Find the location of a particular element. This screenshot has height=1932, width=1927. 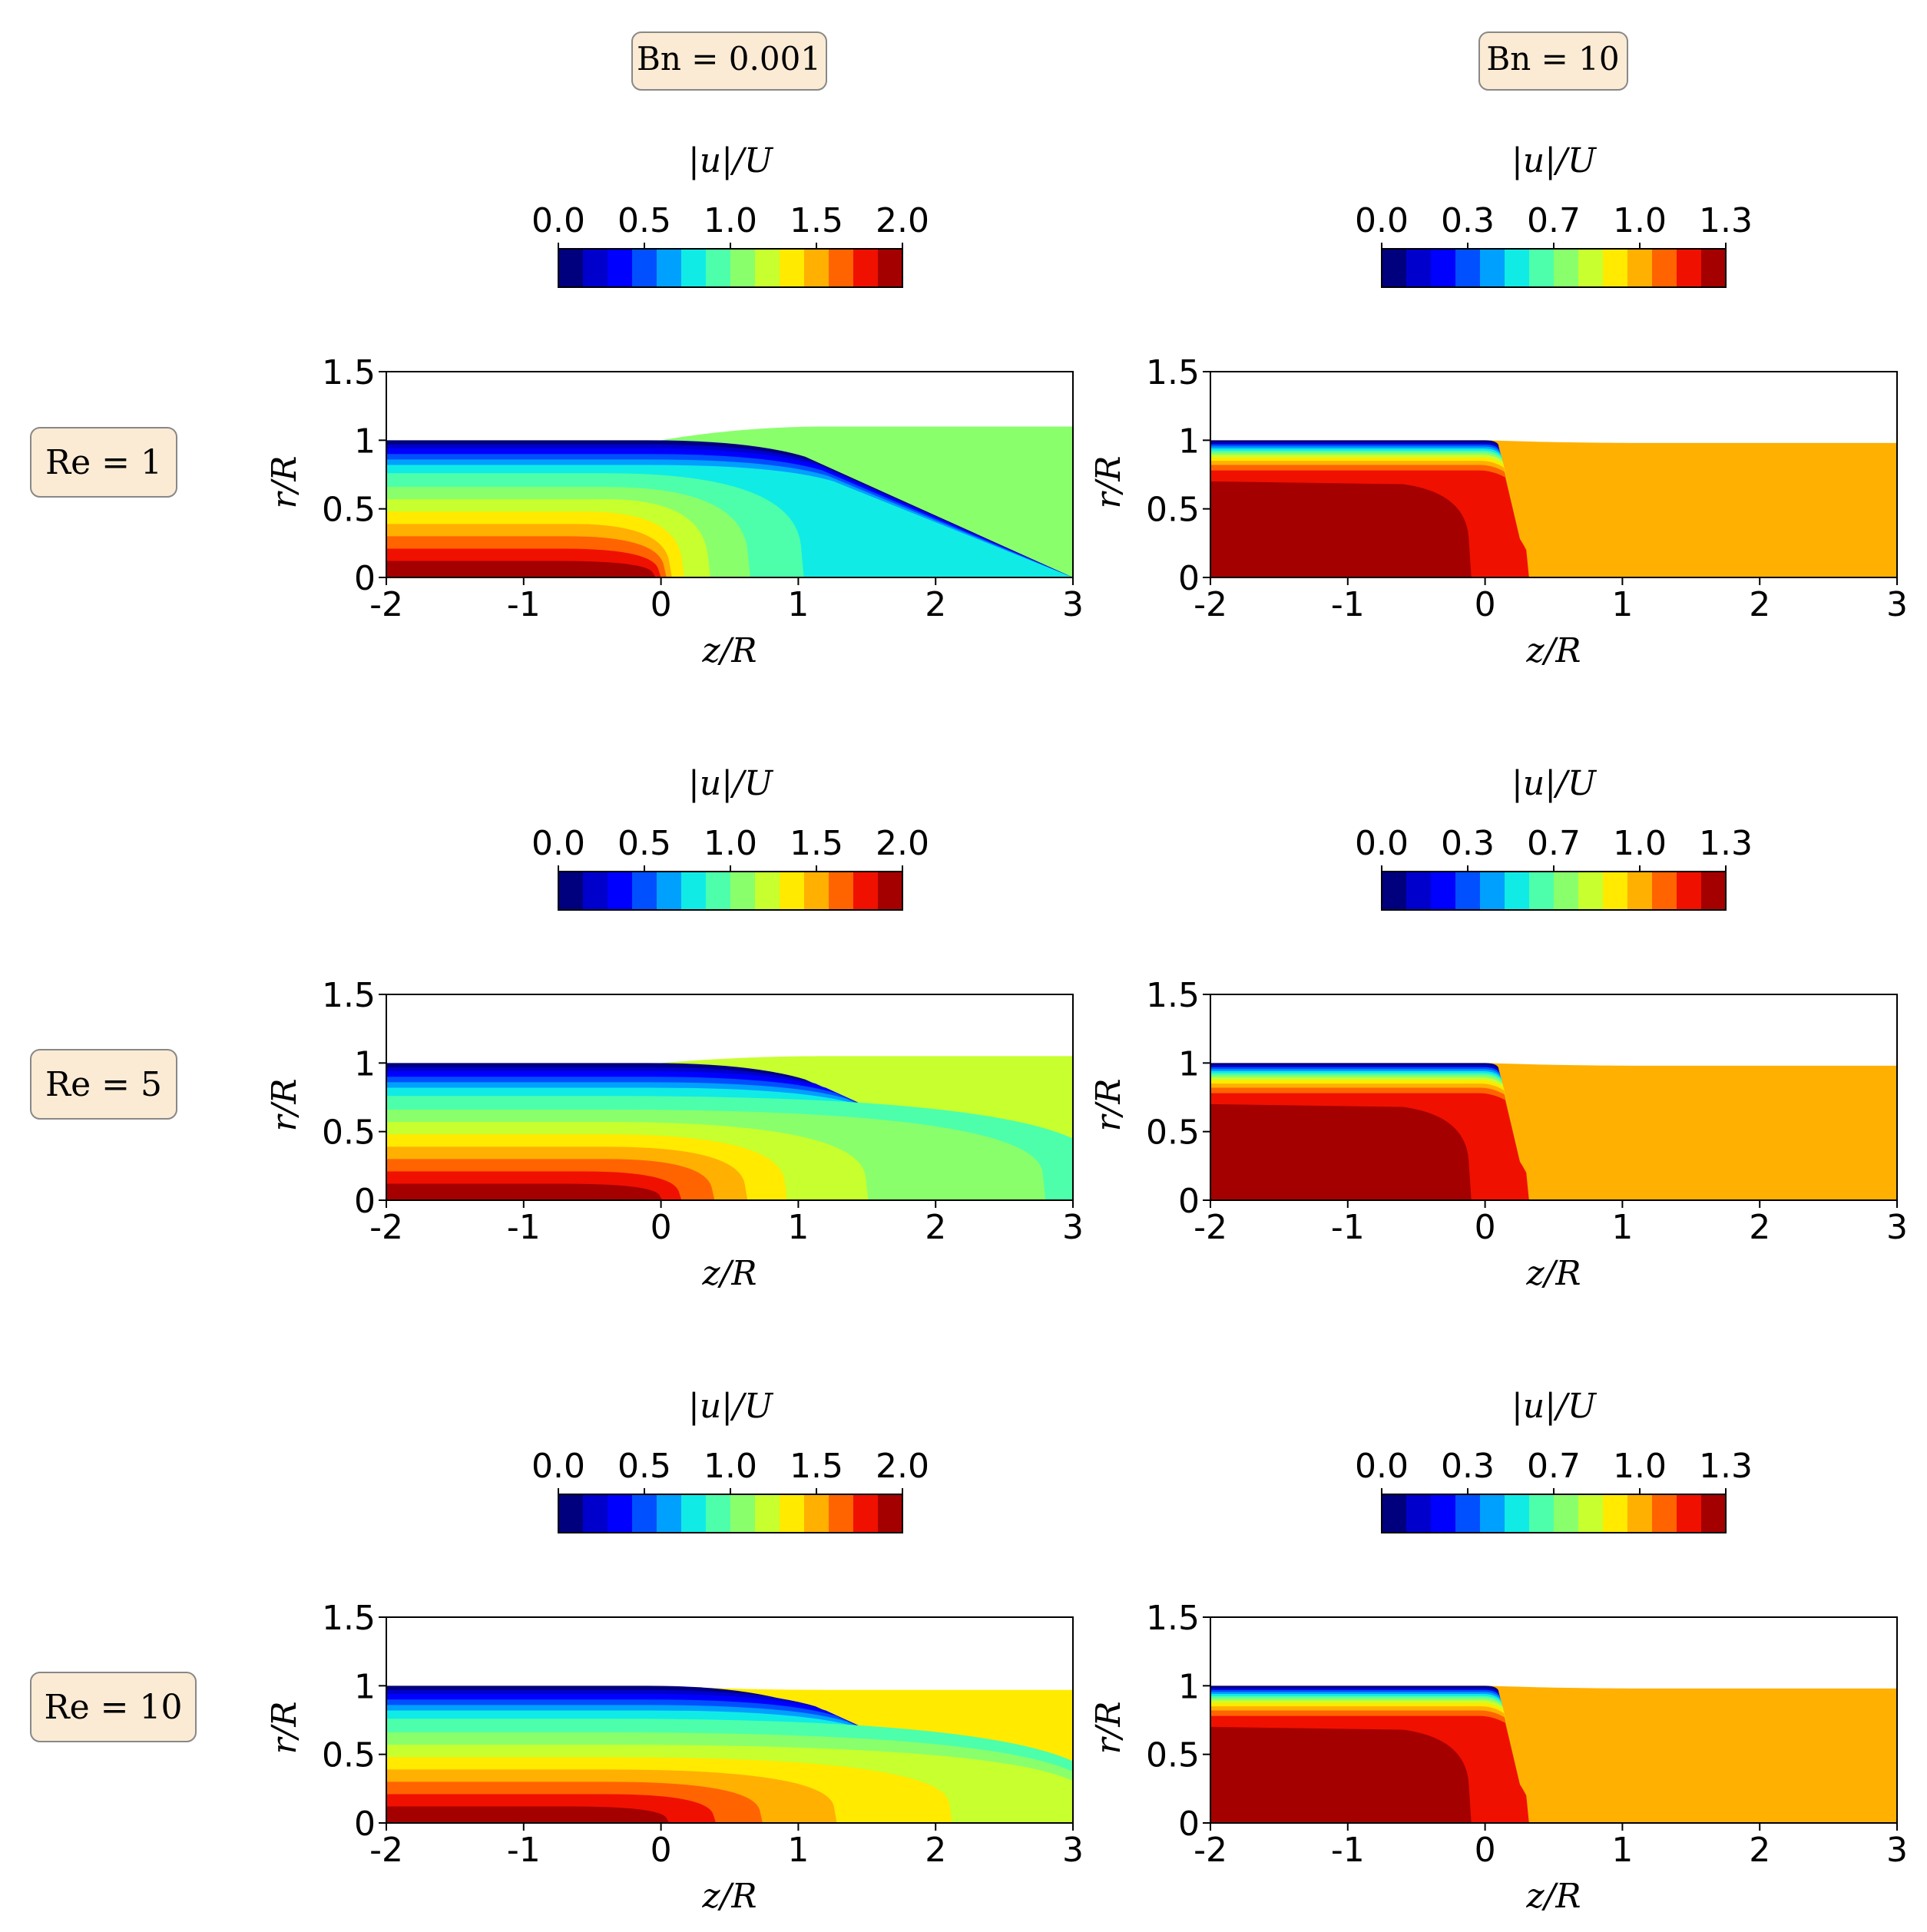

row-label-text: Re = 1 is located at coordinates (103, 462).